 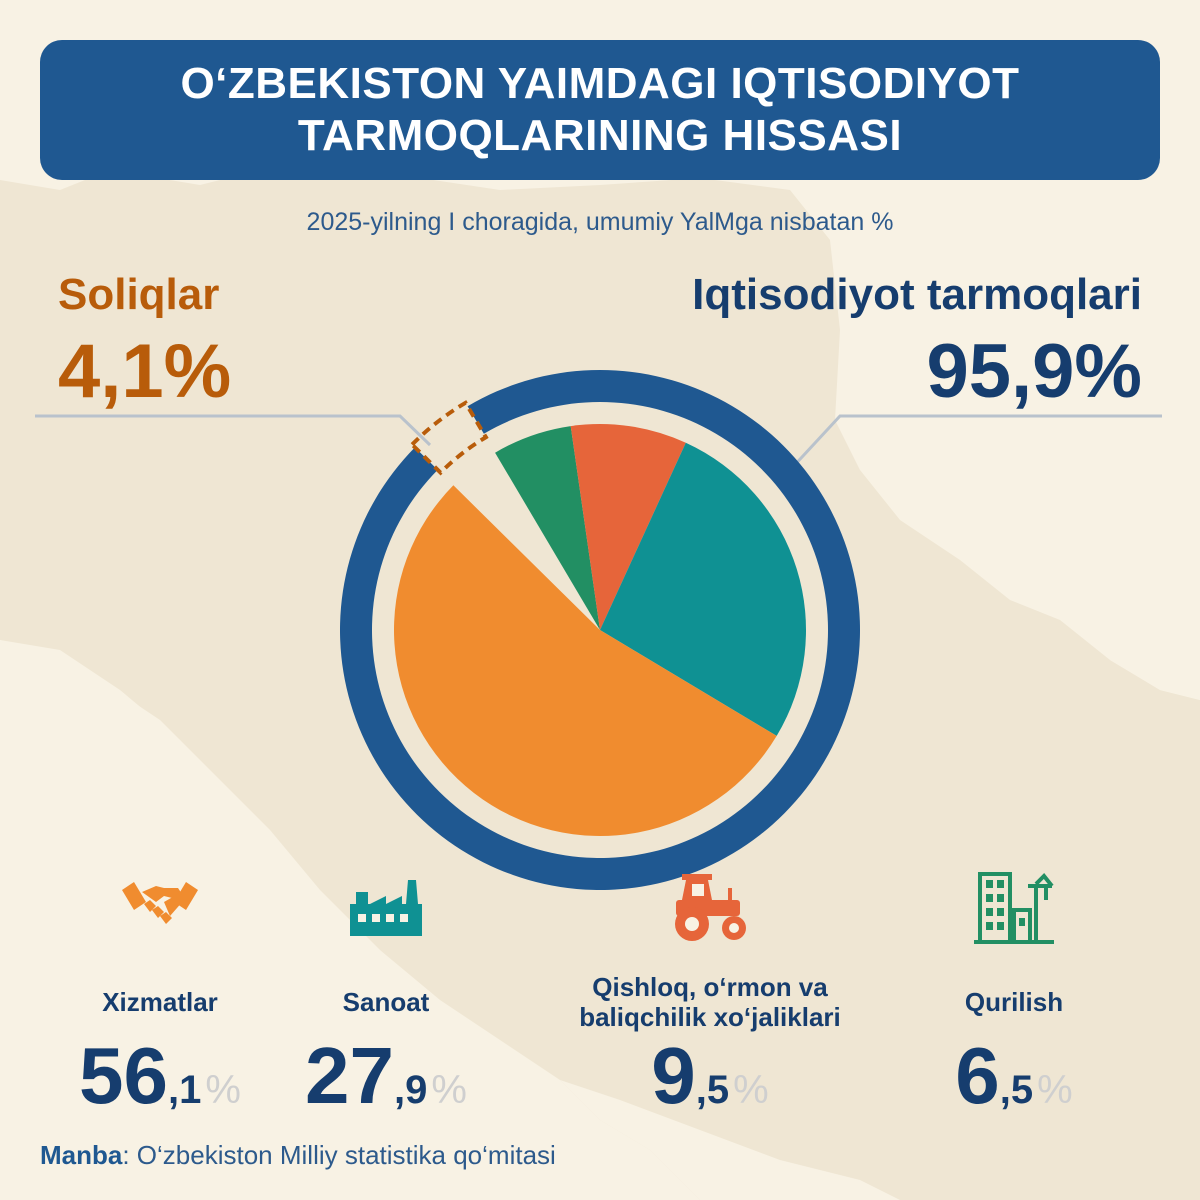 I want to click on taxes-value: 4,1%, so click(x=145, y=371).